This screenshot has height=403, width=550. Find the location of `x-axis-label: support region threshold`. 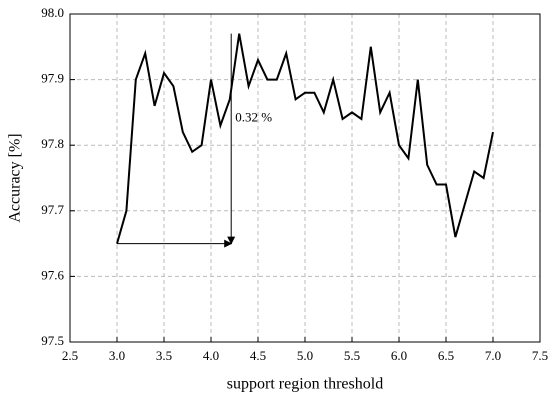

x-axis-label: support region threshold is located at coordinates (305, 384).